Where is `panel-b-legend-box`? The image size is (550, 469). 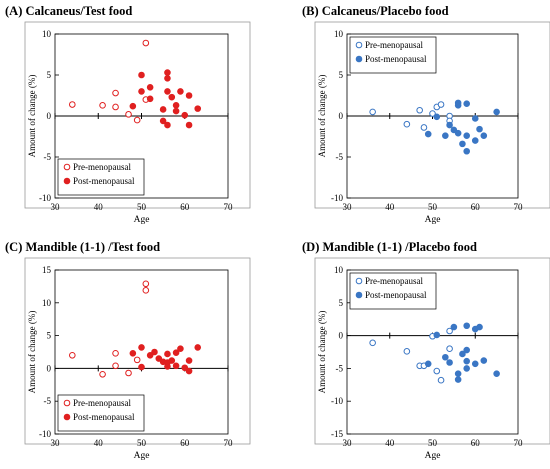 panel-b-legend-box is located at coordinates (393, 55).